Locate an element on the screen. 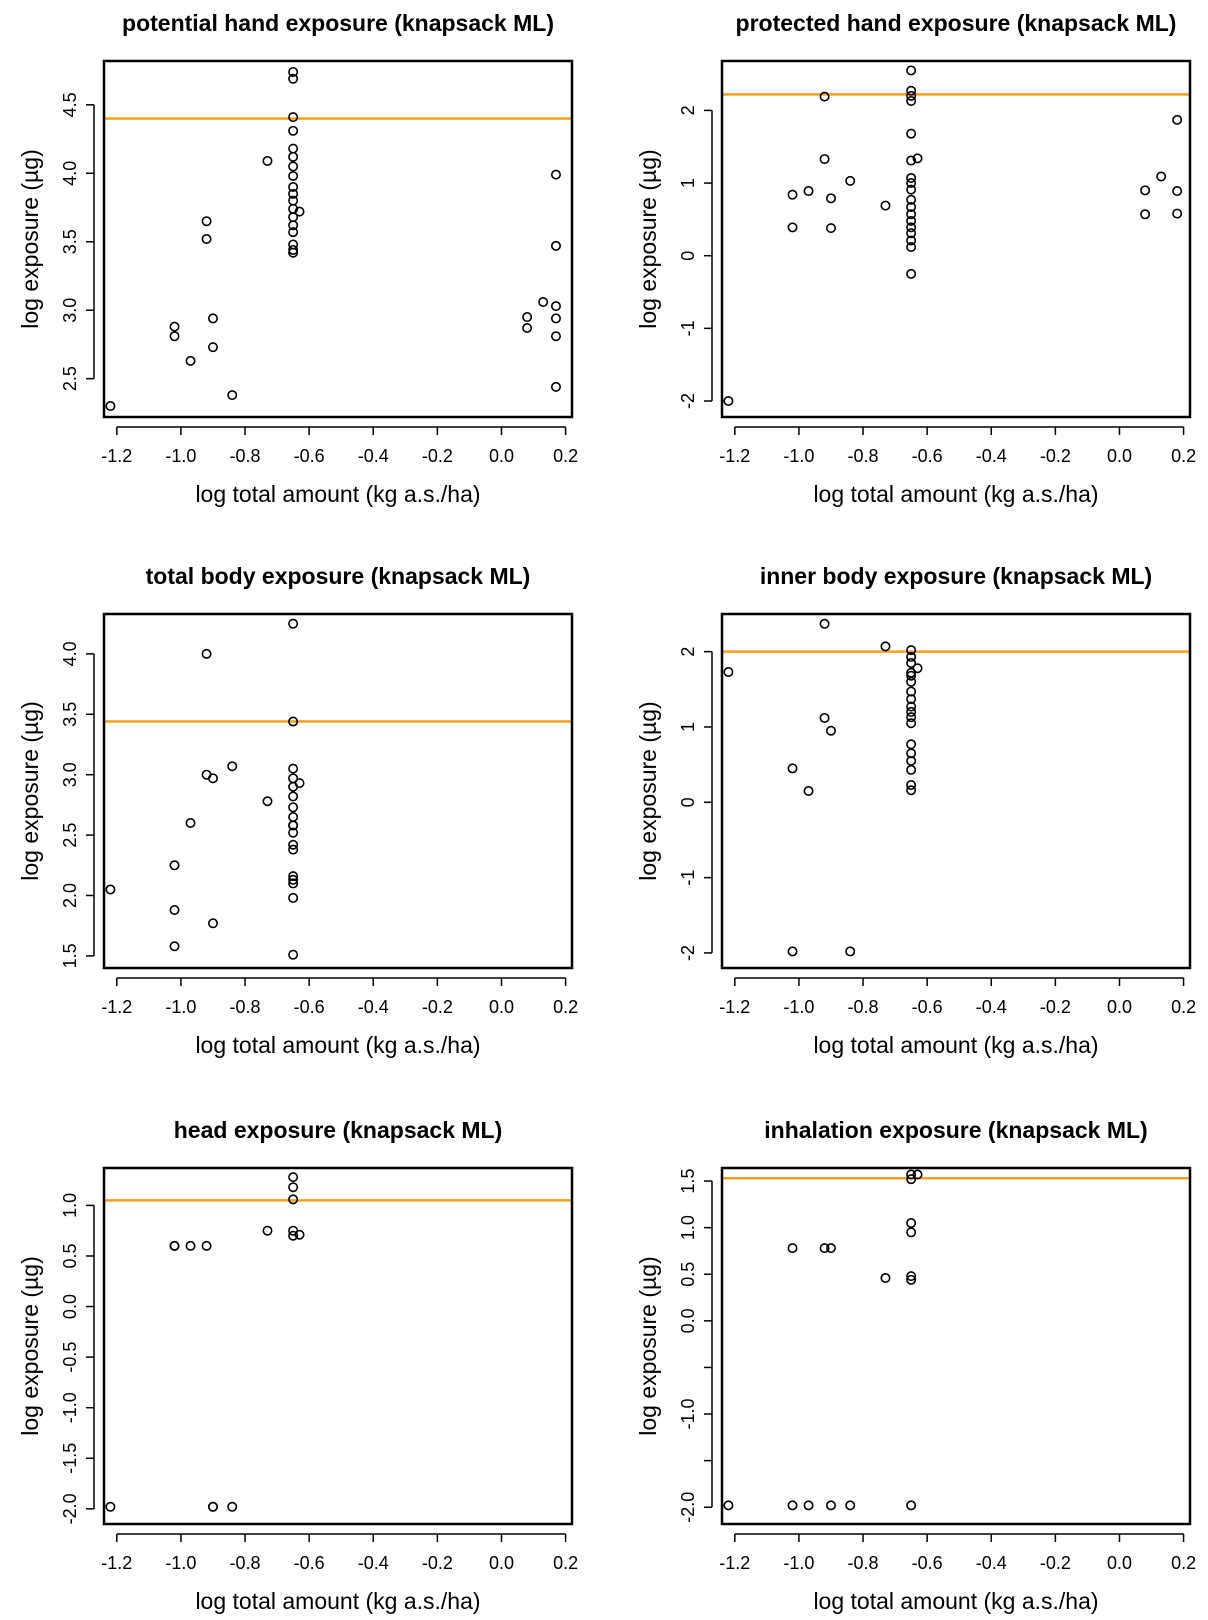 The image size is (1208, 1620). x-axis-label: log total amount (kg a.s./ha) is located at coordinates (955, 1601).